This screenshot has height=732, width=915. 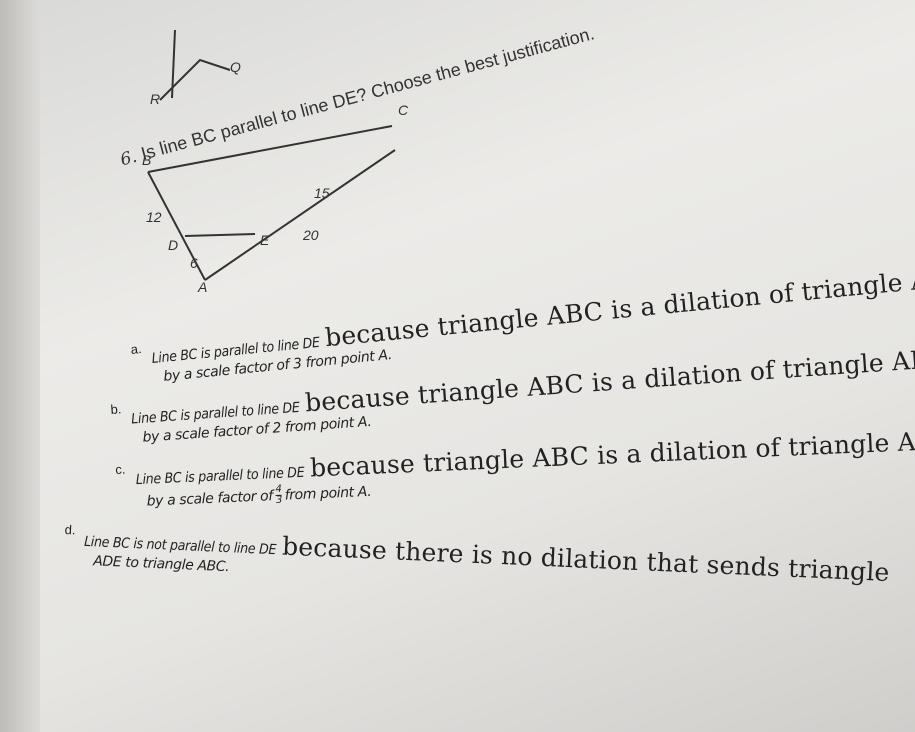 What do you see at coordinates (310, 235) in the screenshot?
I see `label-ae: 20` at bounding box center [310, 235].